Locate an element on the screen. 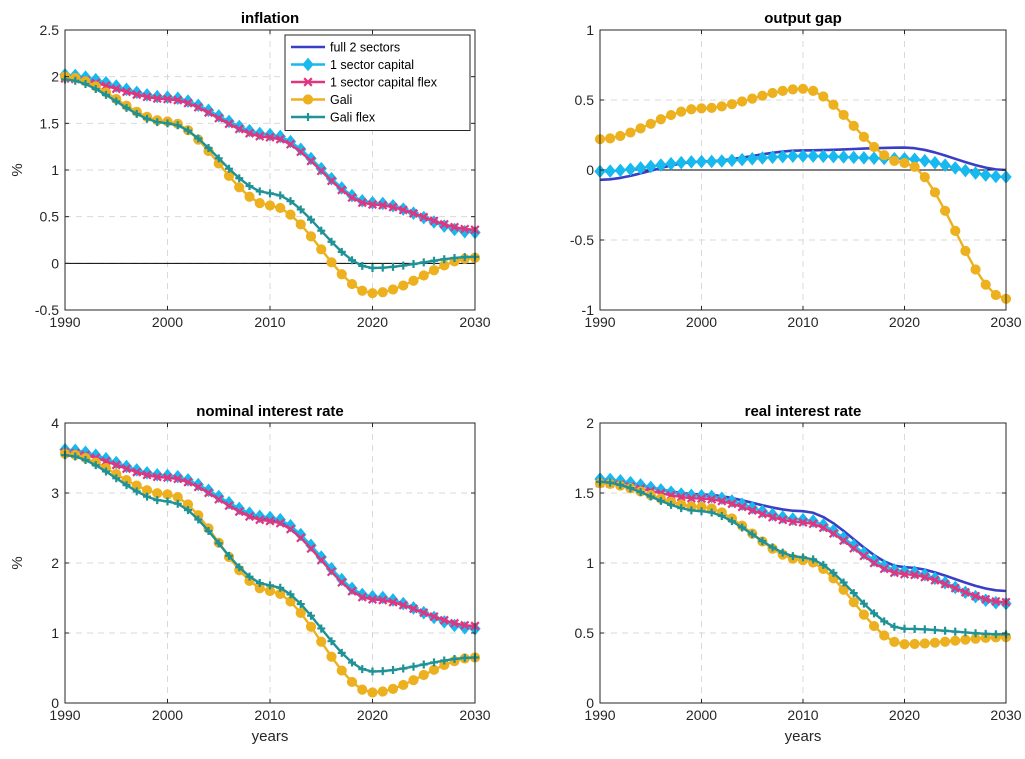 This screenshot has width=1025, height=759. x-tick-label: 2020 is located at coordinates (904, 715).